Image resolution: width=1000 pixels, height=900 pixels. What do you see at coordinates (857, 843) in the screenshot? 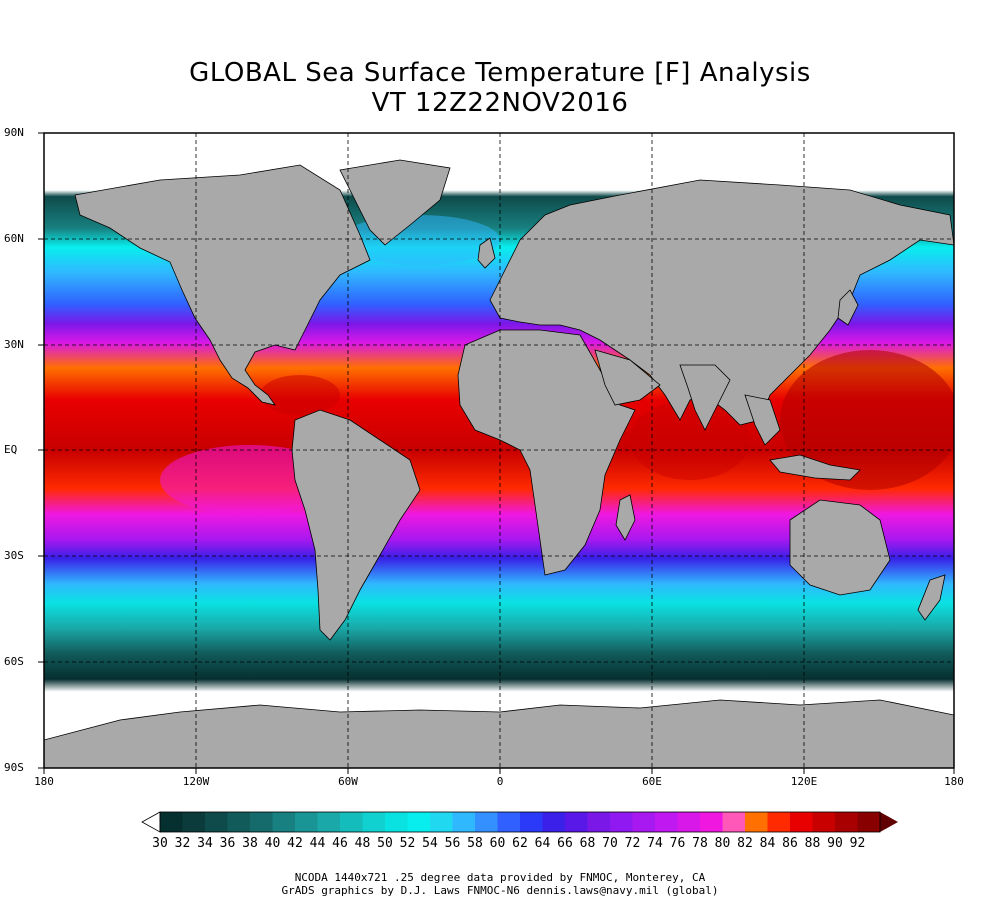
I see `colorbar-tick-label: 92` at bounding box center [857, 843].